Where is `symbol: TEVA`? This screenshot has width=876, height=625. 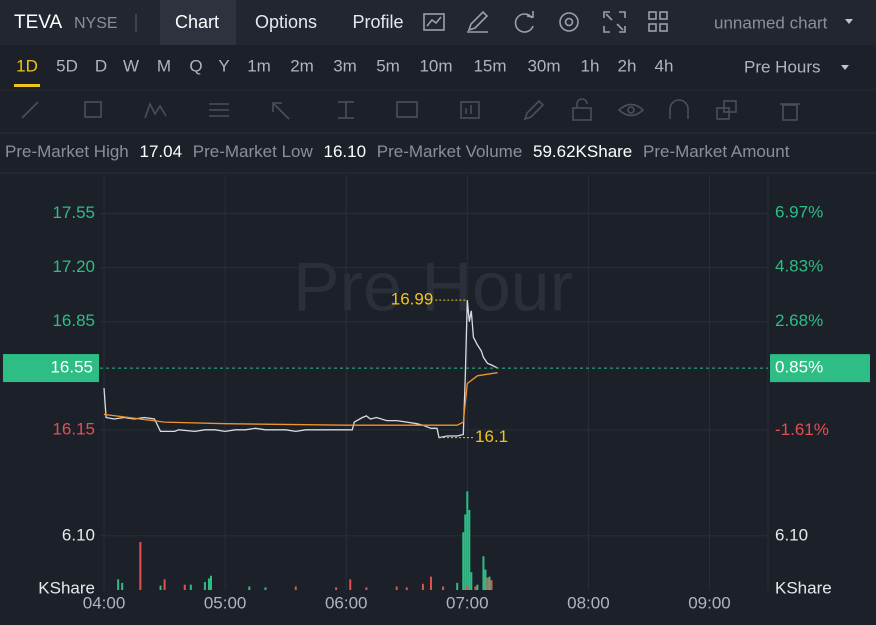
symbol: TEVA is located at coordinates (38, 22).